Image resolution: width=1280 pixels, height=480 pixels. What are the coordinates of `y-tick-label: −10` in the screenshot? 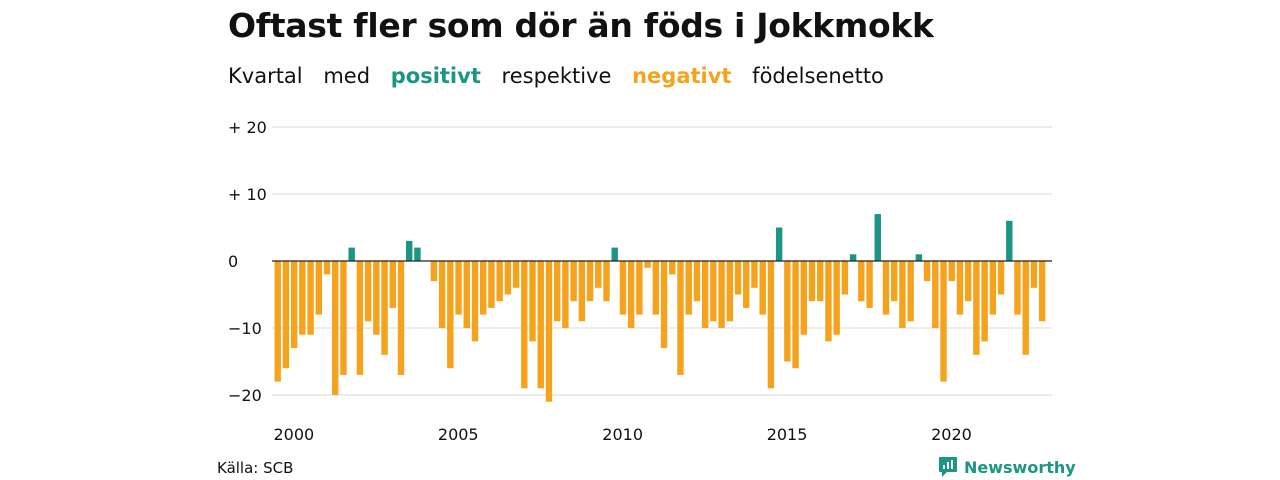 It's located at (245, 328).